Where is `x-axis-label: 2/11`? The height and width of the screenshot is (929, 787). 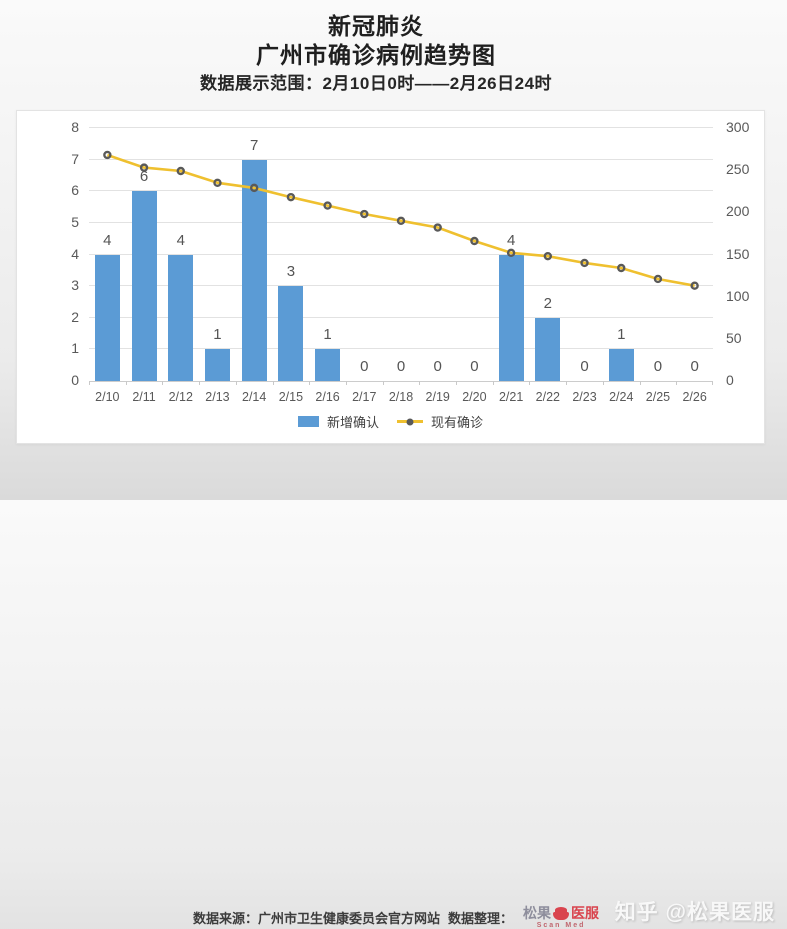 x-axis-label: 2/11 is located at coordinates (144, 397).